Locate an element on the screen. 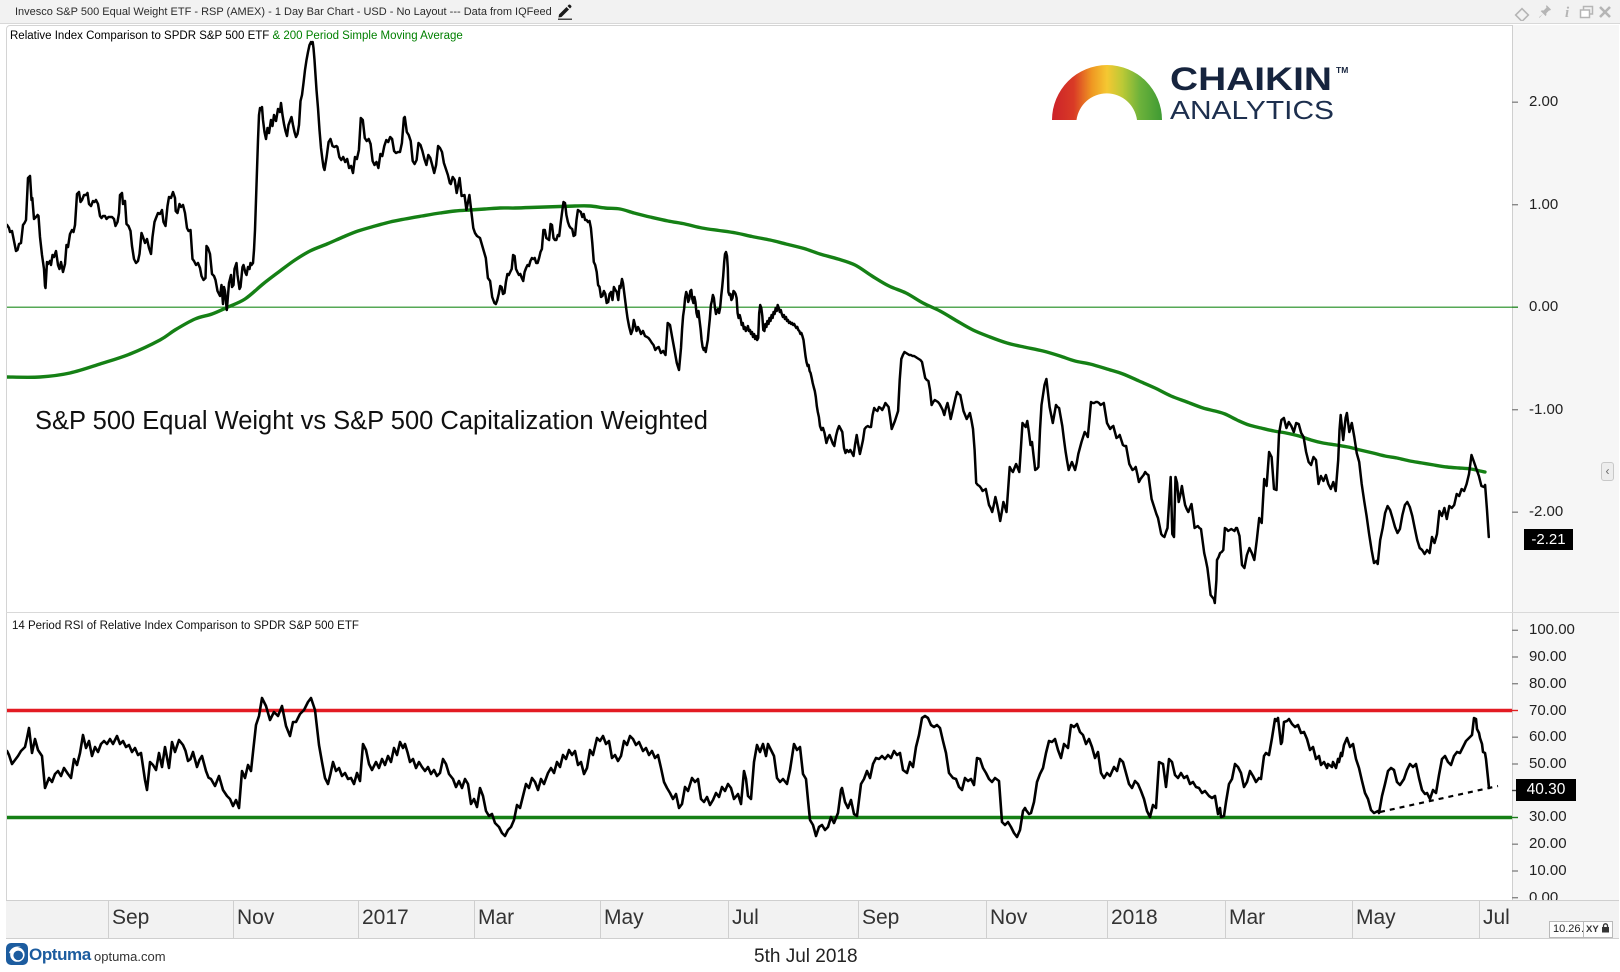 Image resolution: width=1620 pixels, height=972 pixels. svg-text: i is located at coordinates (1567, 13).